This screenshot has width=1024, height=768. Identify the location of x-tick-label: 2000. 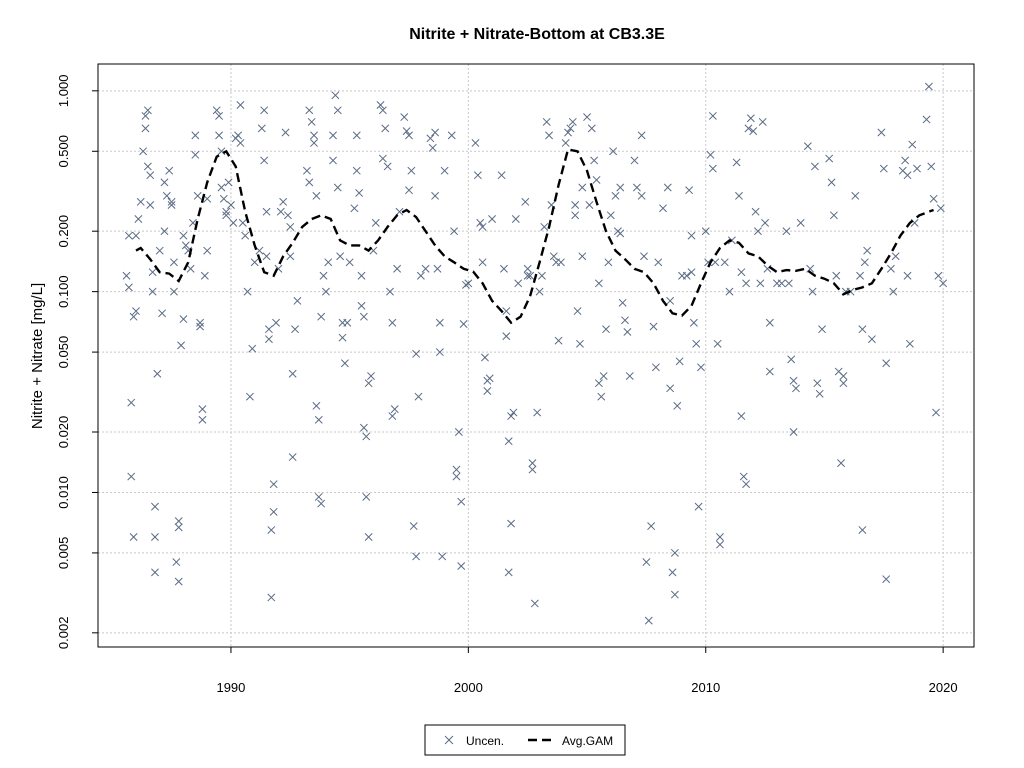
(468, 687).